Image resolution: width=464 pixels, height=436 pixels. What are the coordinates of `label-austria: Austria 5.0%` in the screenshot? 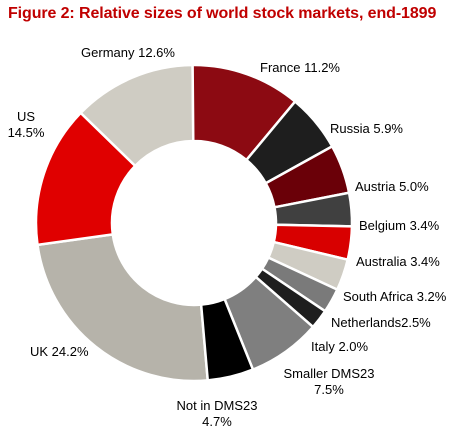 It's located at (392, 186).